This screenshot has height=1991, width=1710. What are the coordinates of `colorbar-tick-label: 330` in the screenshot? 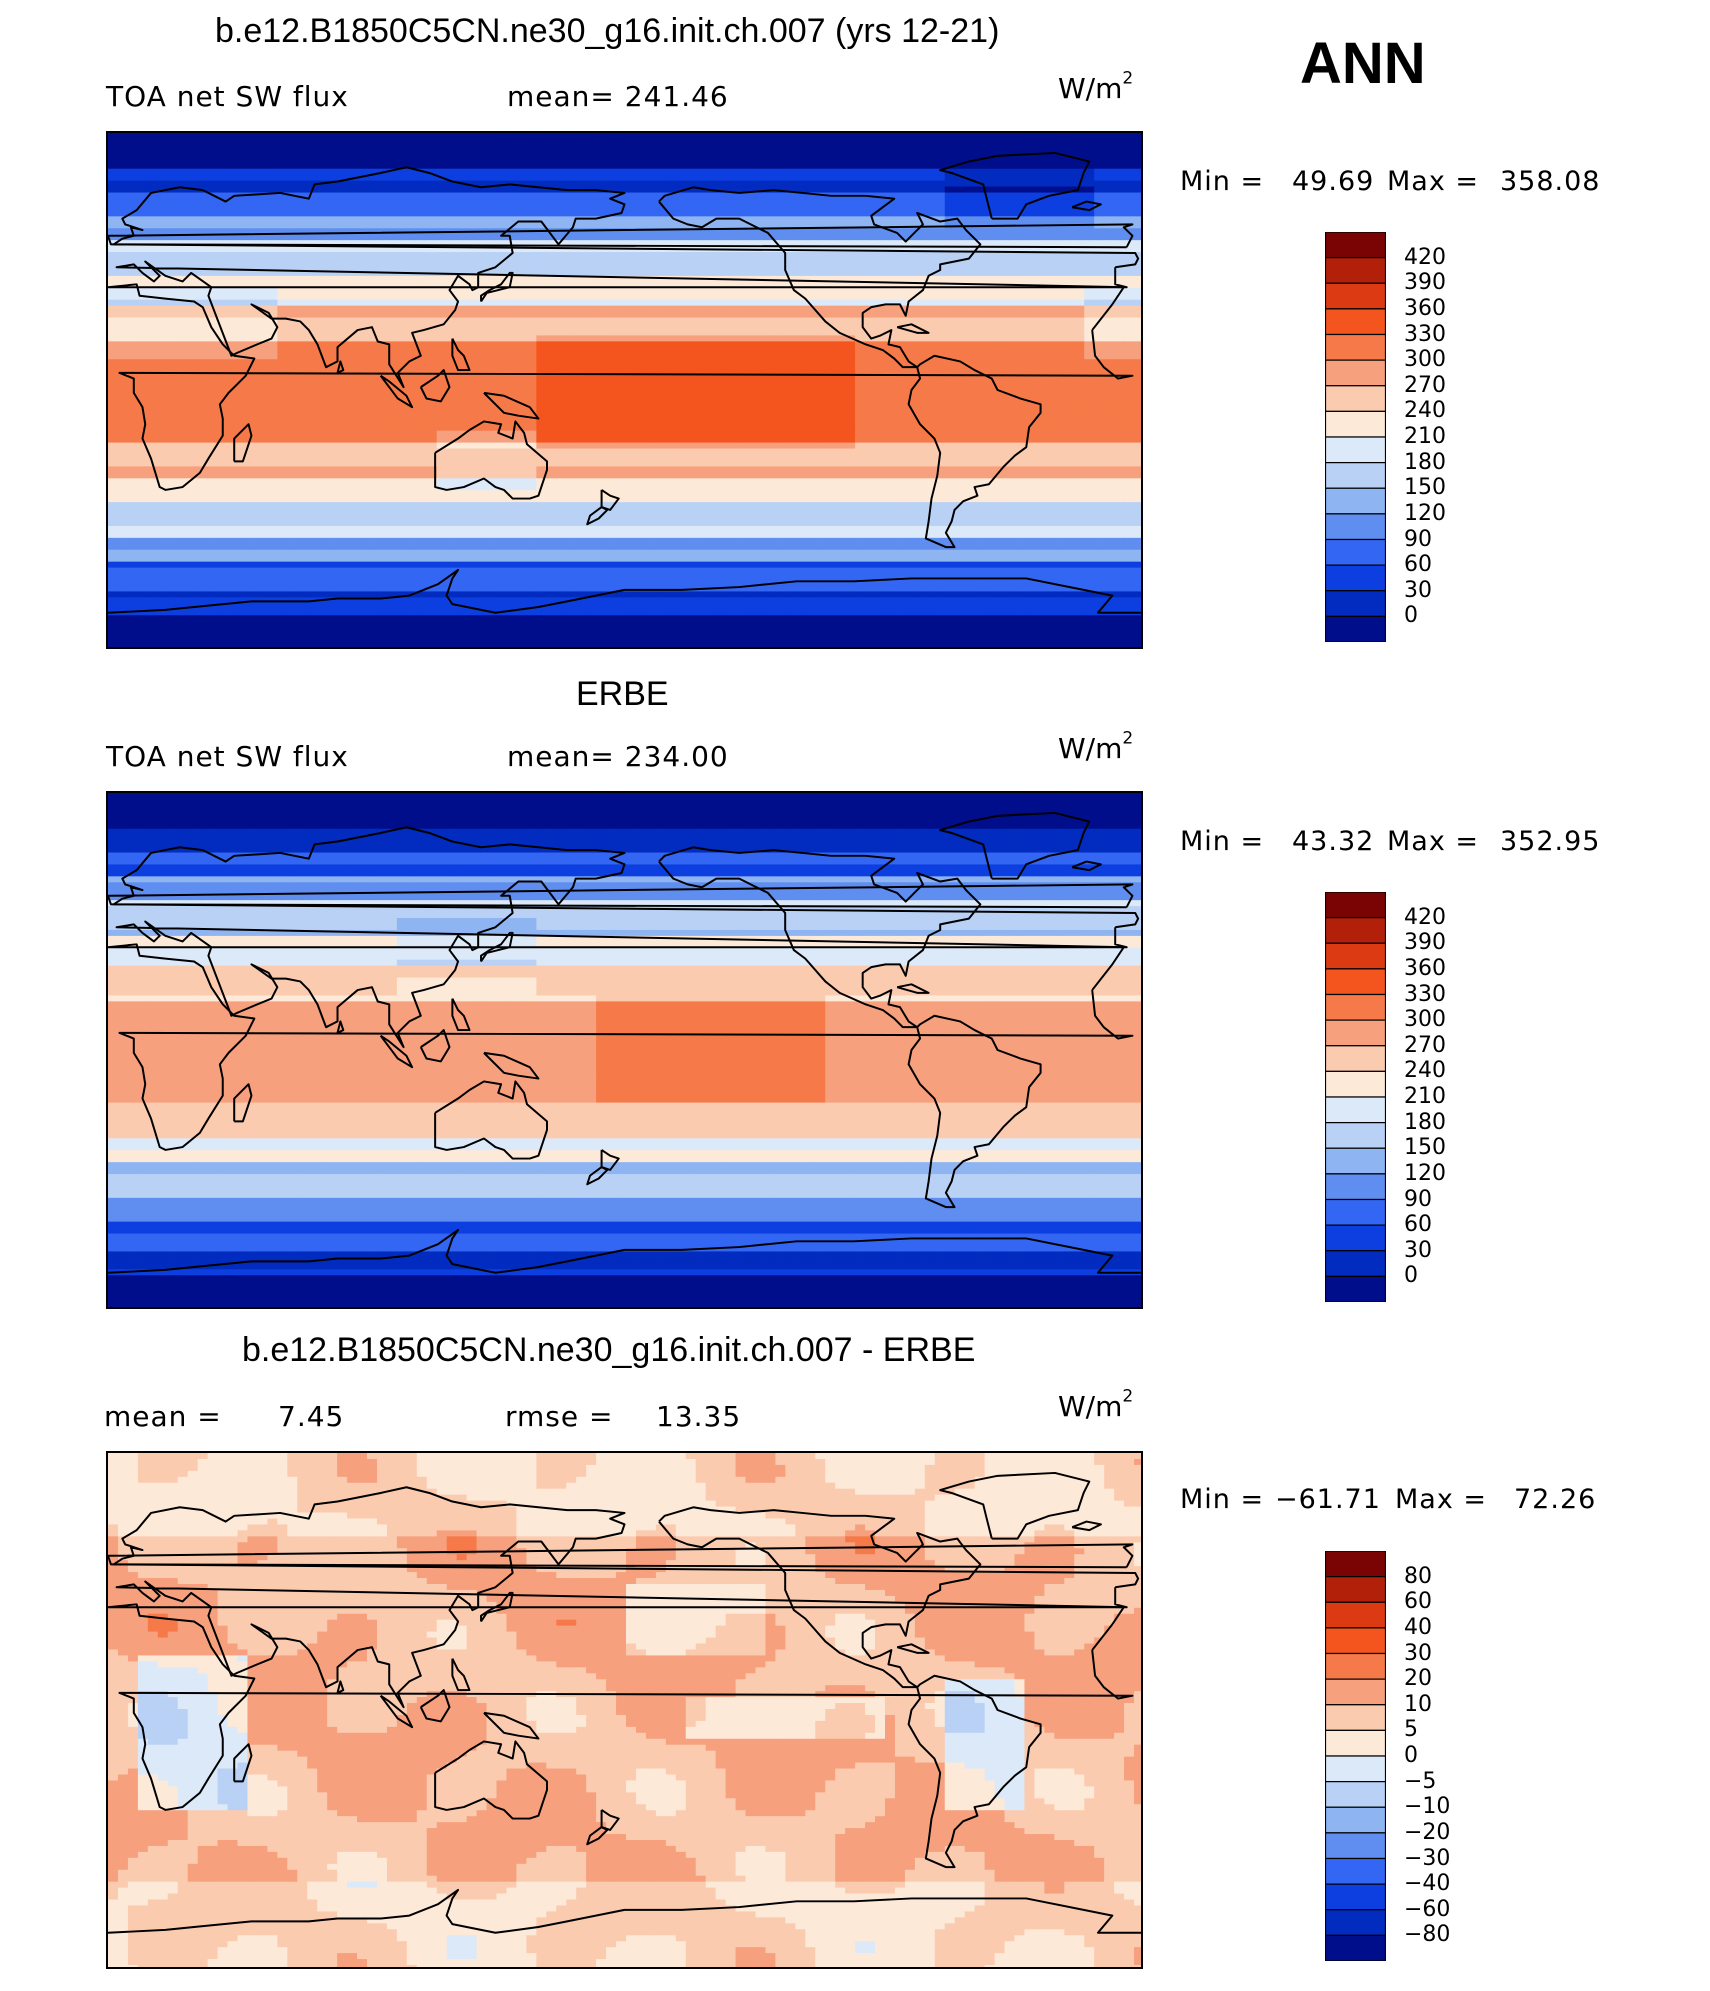 It's located at (1425, 994).